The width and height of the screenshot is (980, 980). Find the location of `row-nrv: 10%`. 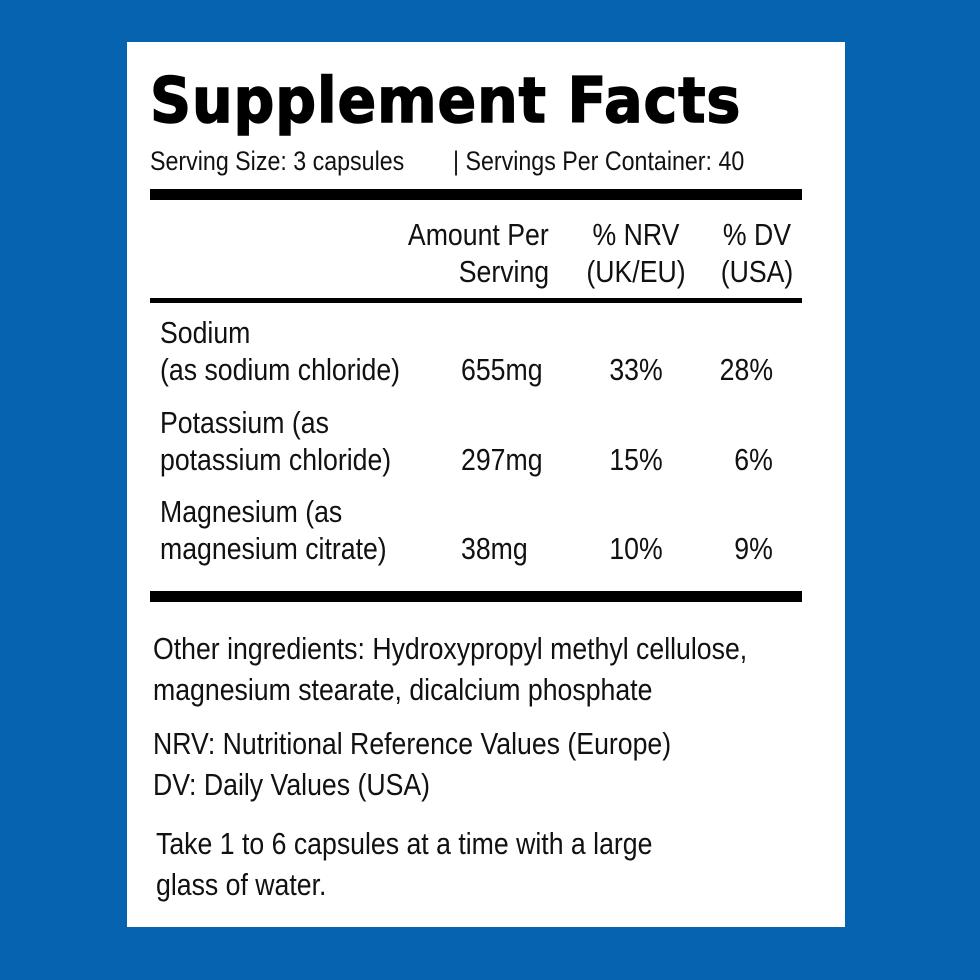

row-nrv: 10% is located at coordinates (636, 548).